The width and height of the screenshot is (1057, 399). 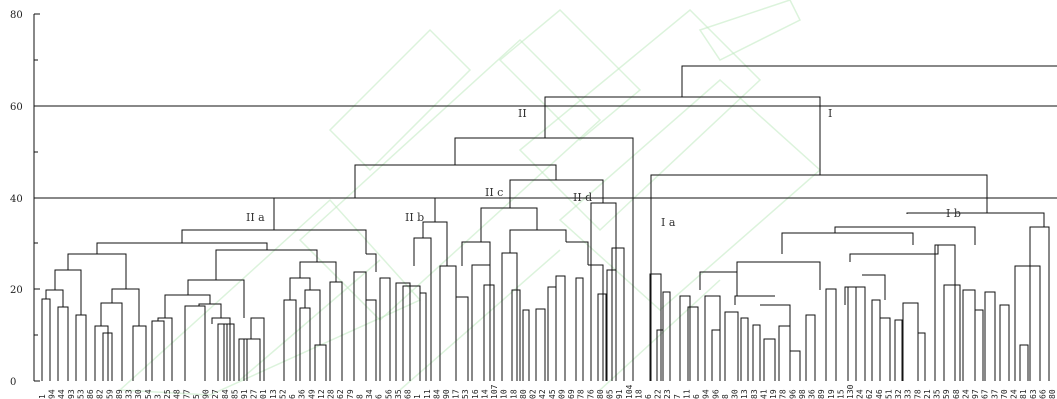 What do you see at coordinates (850, 391) in the screenshot?
I see `leaf-label: 130` at bounding box center [850, 391].